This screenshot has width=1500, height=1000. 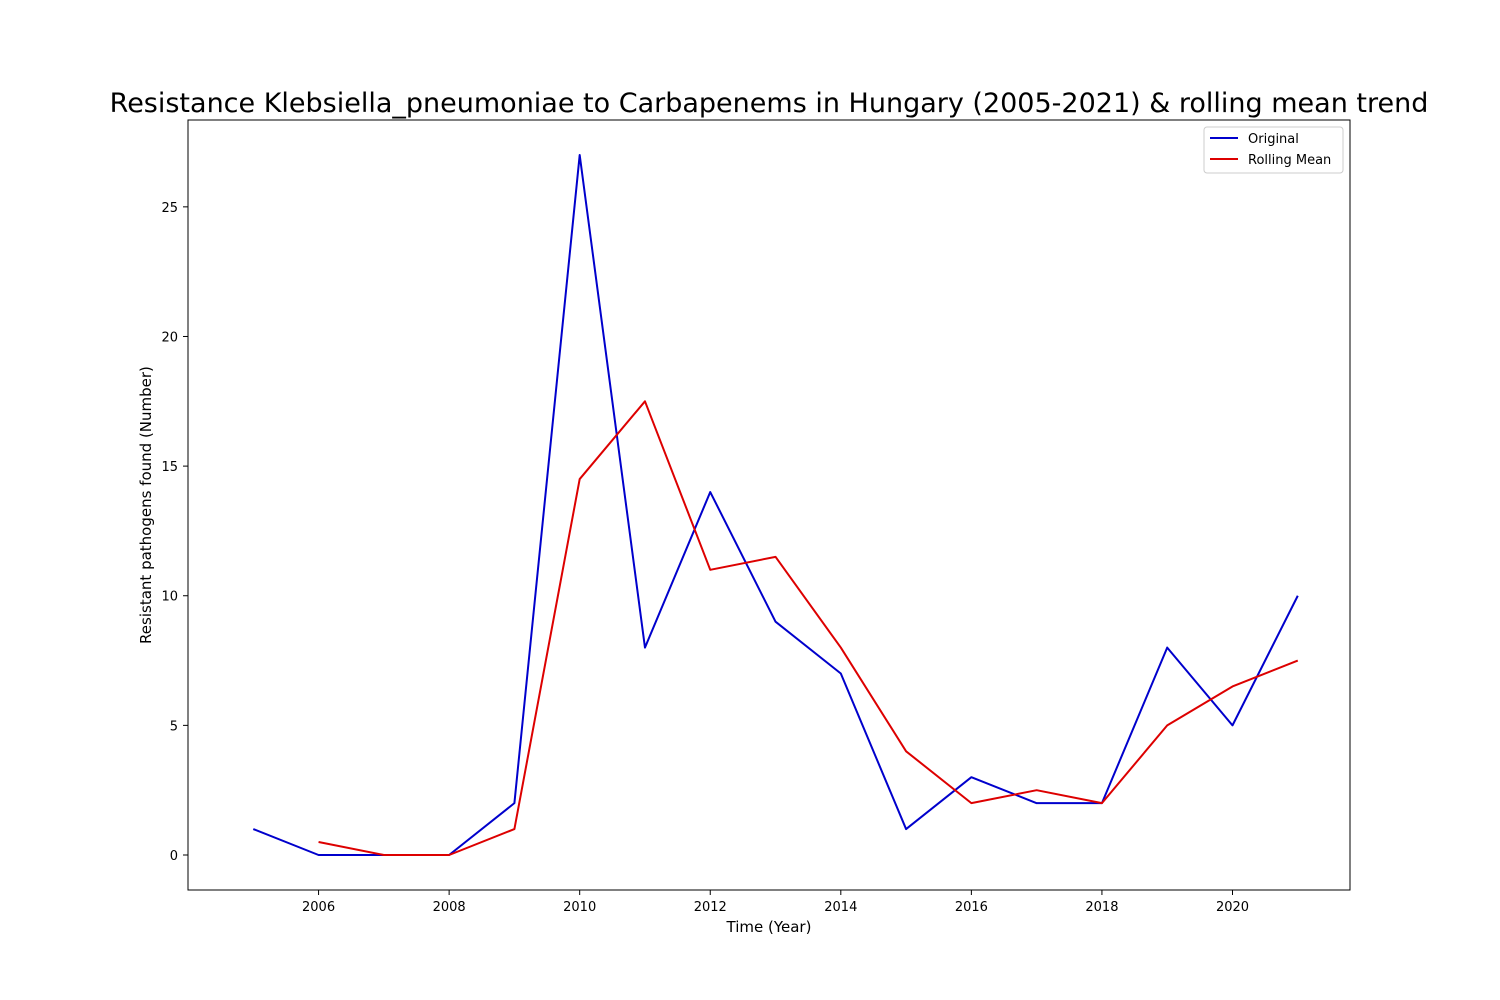 I want to click on x-tick-label: 2016, so click(x=971, y=907).